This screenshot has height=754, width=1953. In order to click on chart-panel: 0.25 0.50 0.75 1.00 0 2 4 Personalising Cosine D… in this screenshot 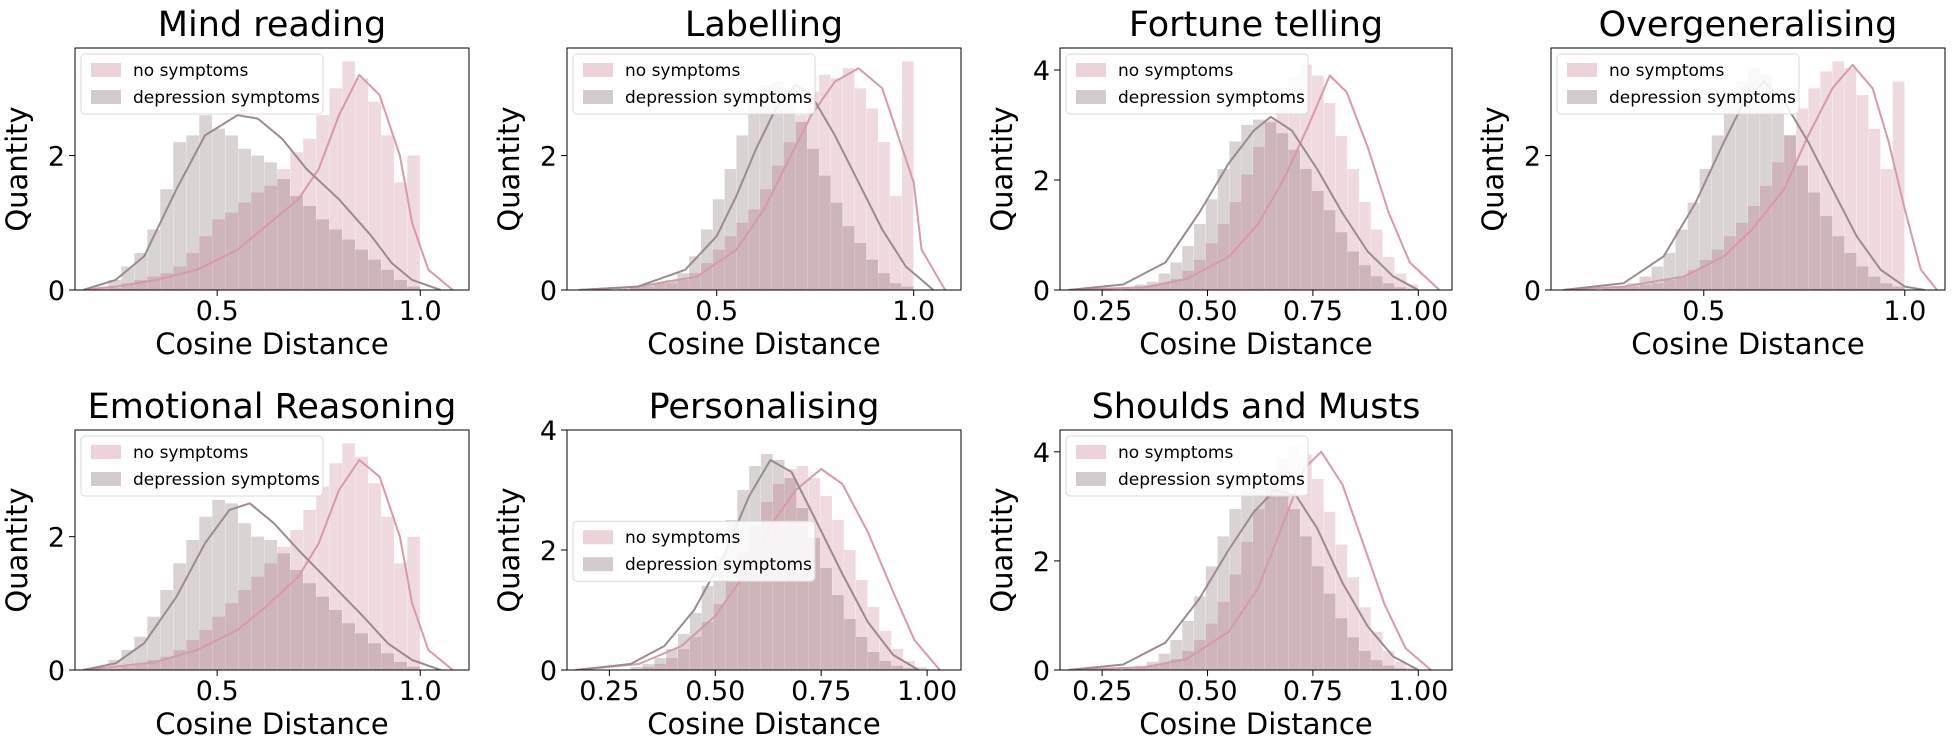, I will do `click(727, 564)`.